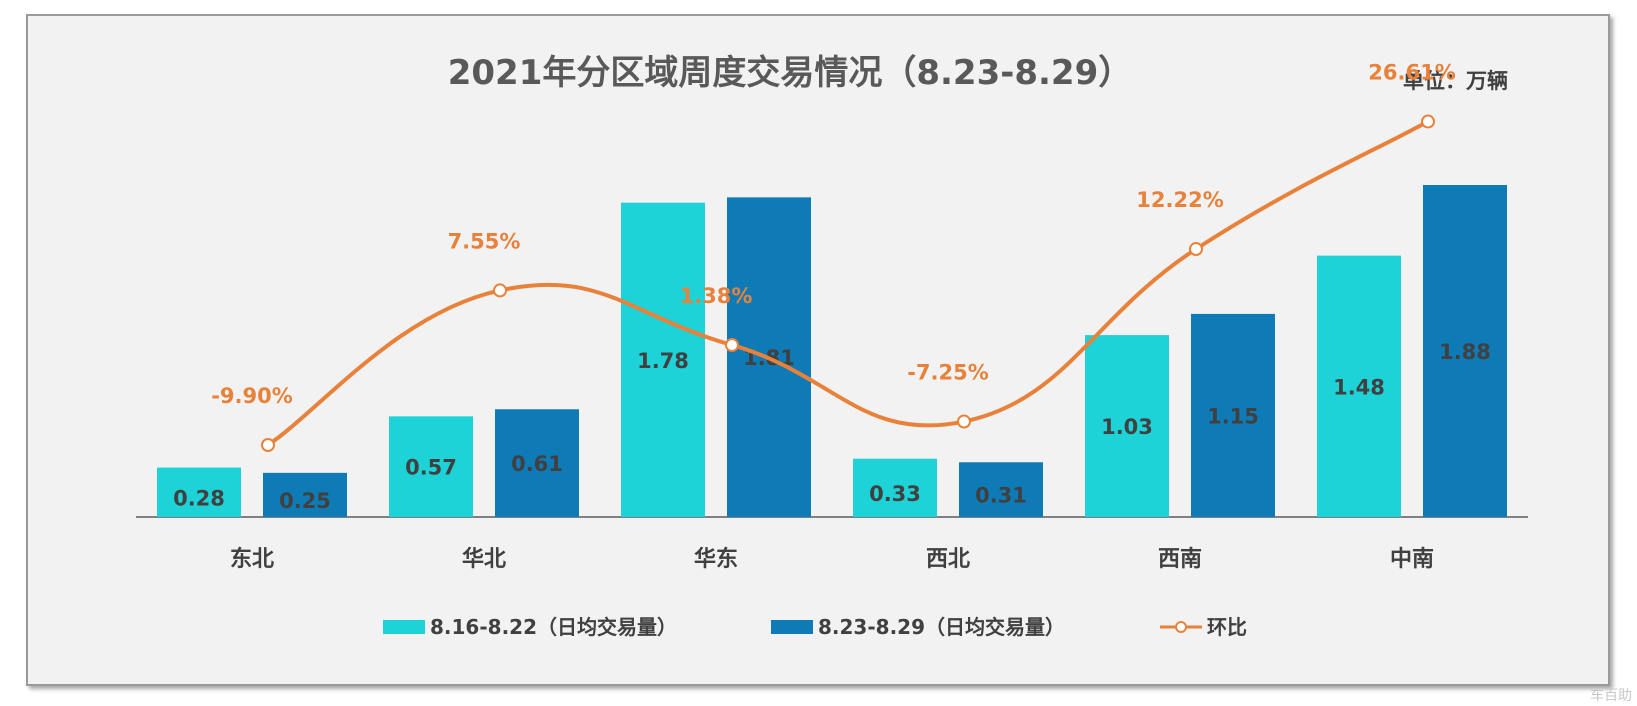 The width and height of the screenshot is (1637, 706). What do you see at coordinates (948, 373) in the screenshot?
I see `line-label-3: -7.25%` at bounding box center [948, 373].